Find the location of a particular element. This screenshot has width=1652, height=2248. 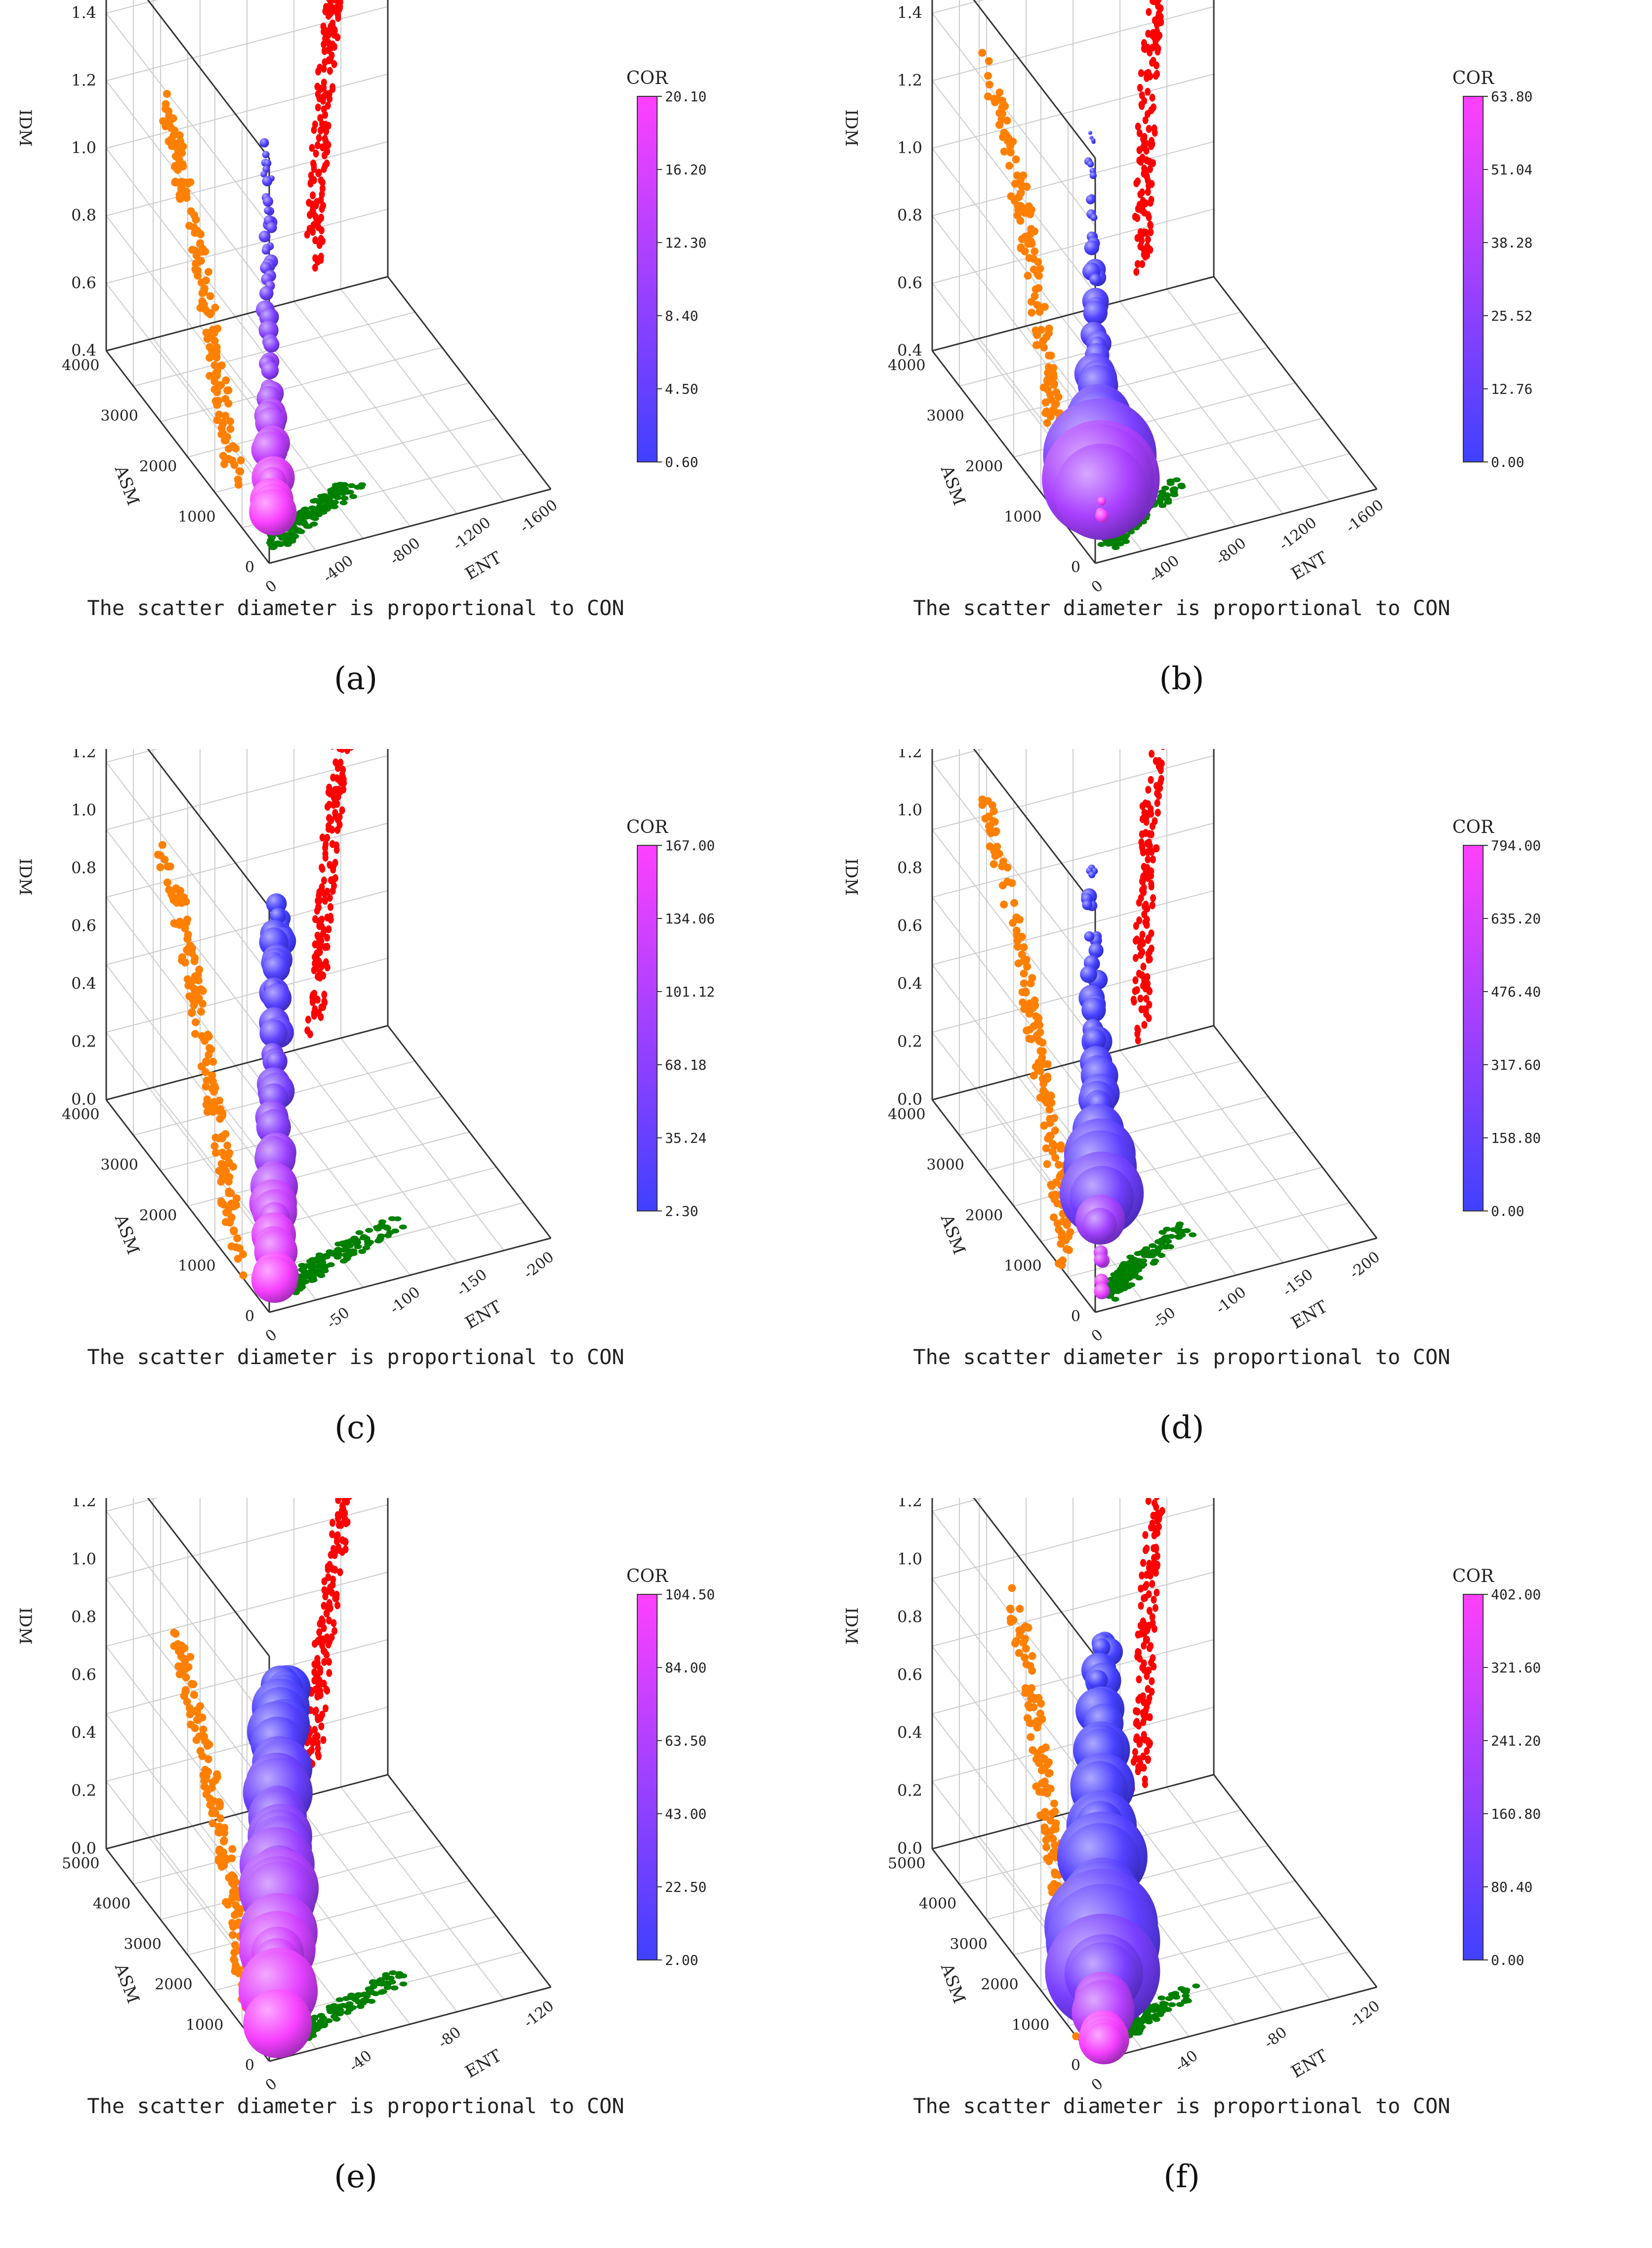

colorbar-tick-label: 160.80 is located at coordinates (1516, 1814).